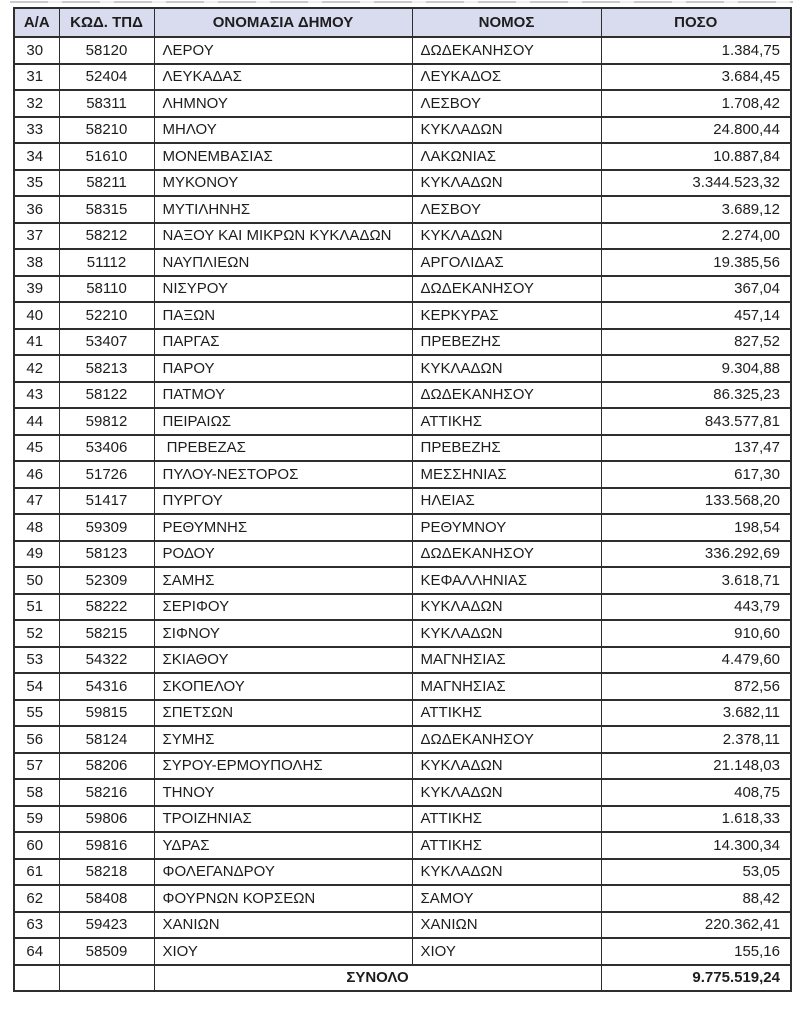  Describe the element at coordinates (283, 500) in the screenshot. I see `cell-name: ΠΥΡΓΟΥ` at that location.